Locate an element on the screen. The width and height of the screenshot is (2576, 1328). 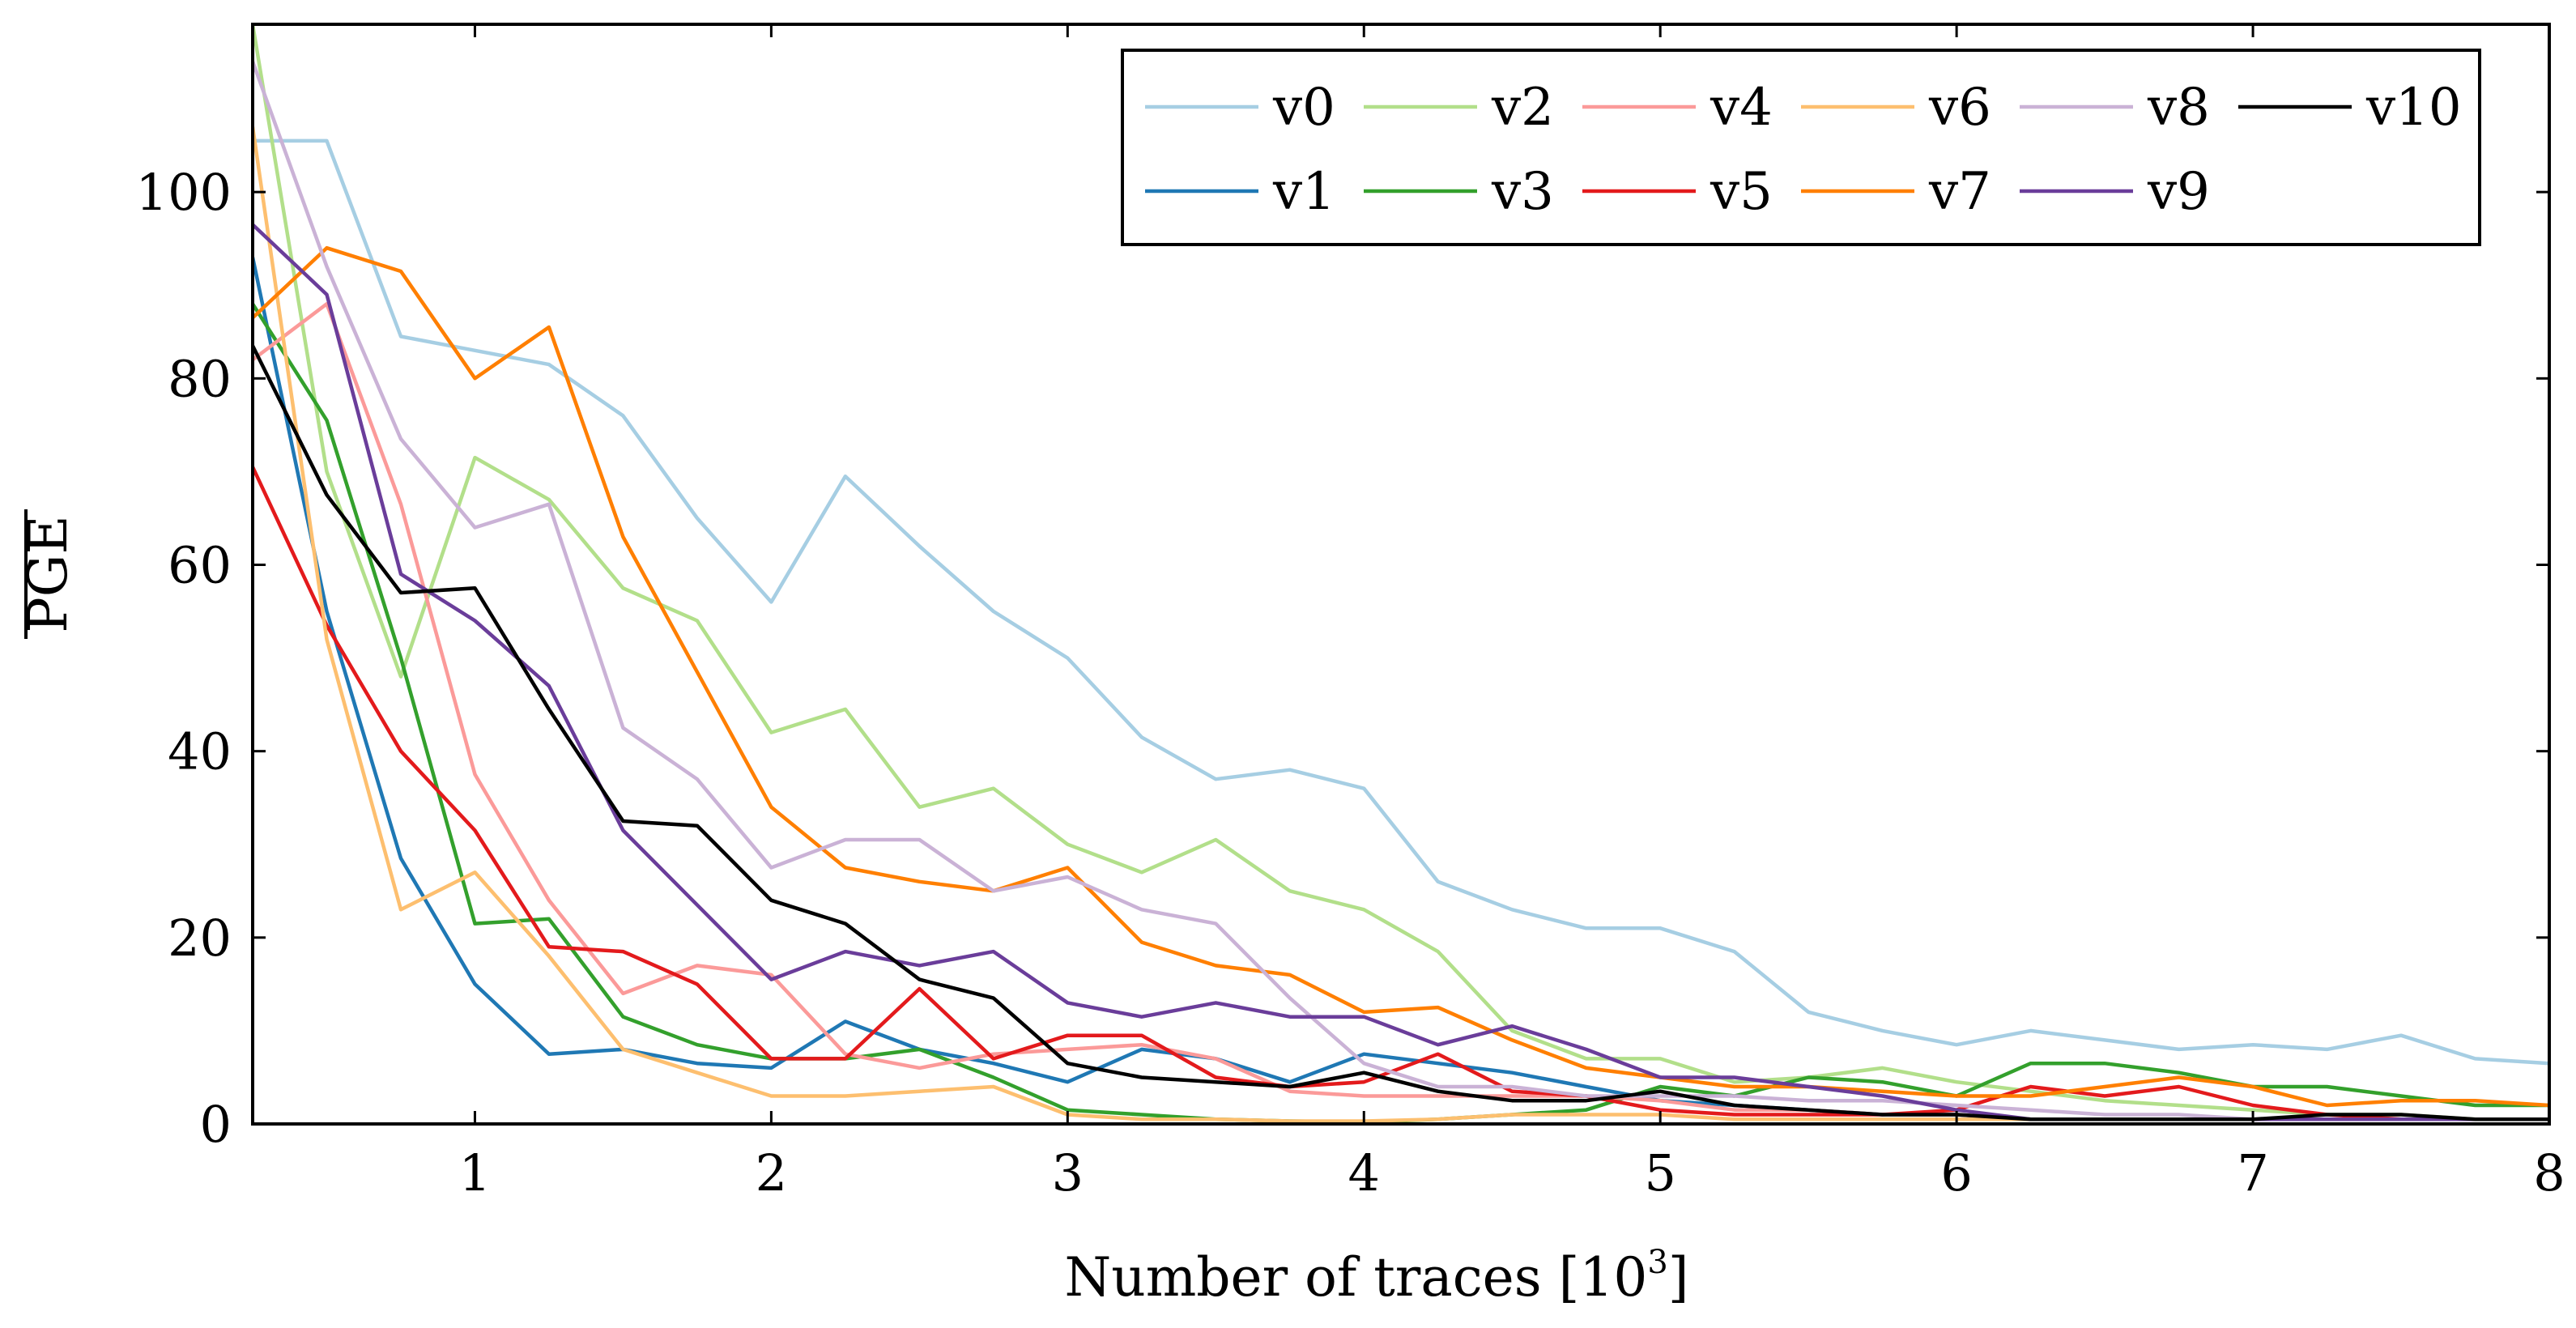
x-axis-label: Number of traces [103] is located at coordinates (1376, 1277).